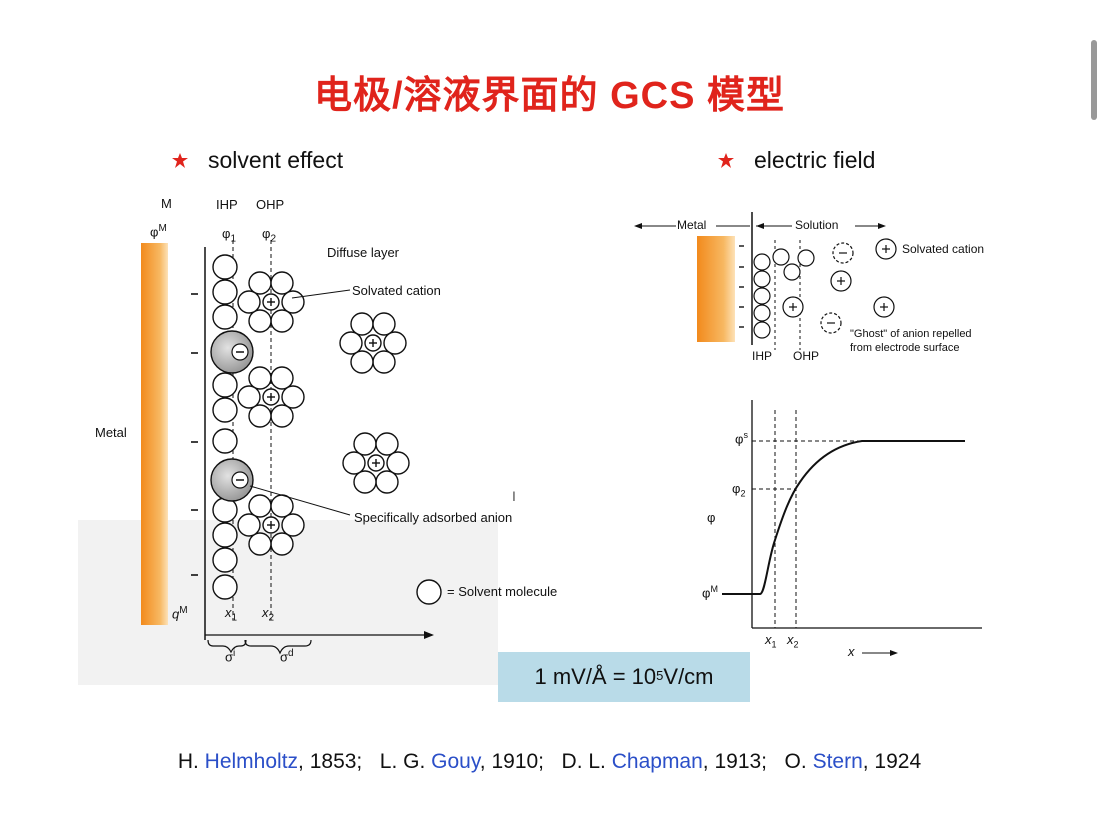 This screenshot has width=1099, height=829. What do you see at coordinates (664, 761) in the screenshot?
I see `reference-chapman: D. L. Chapman, 1913;` at bounding box center [664, 761].